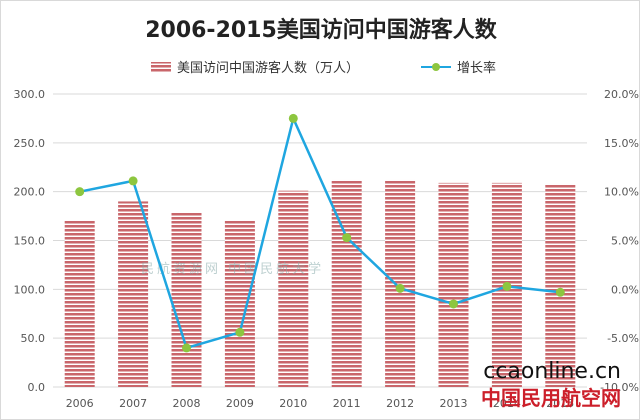 Image resolution: width=640 pixels, height=420 pixels. I want to click on x-tick-label: 2008, so click(187, 403).